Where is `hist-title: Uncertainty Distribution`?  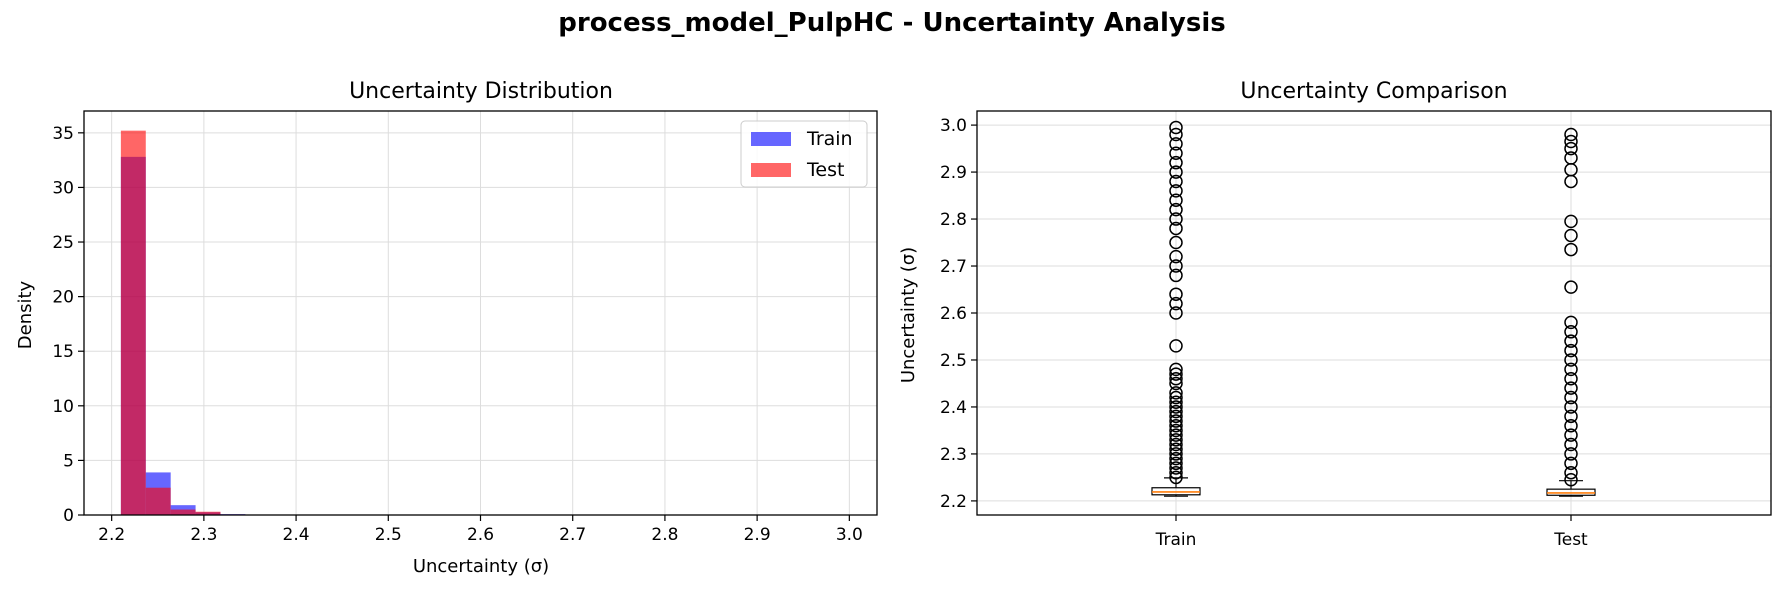 hist-title: Uncertainty Distribution is located at coordinates (481, 91).